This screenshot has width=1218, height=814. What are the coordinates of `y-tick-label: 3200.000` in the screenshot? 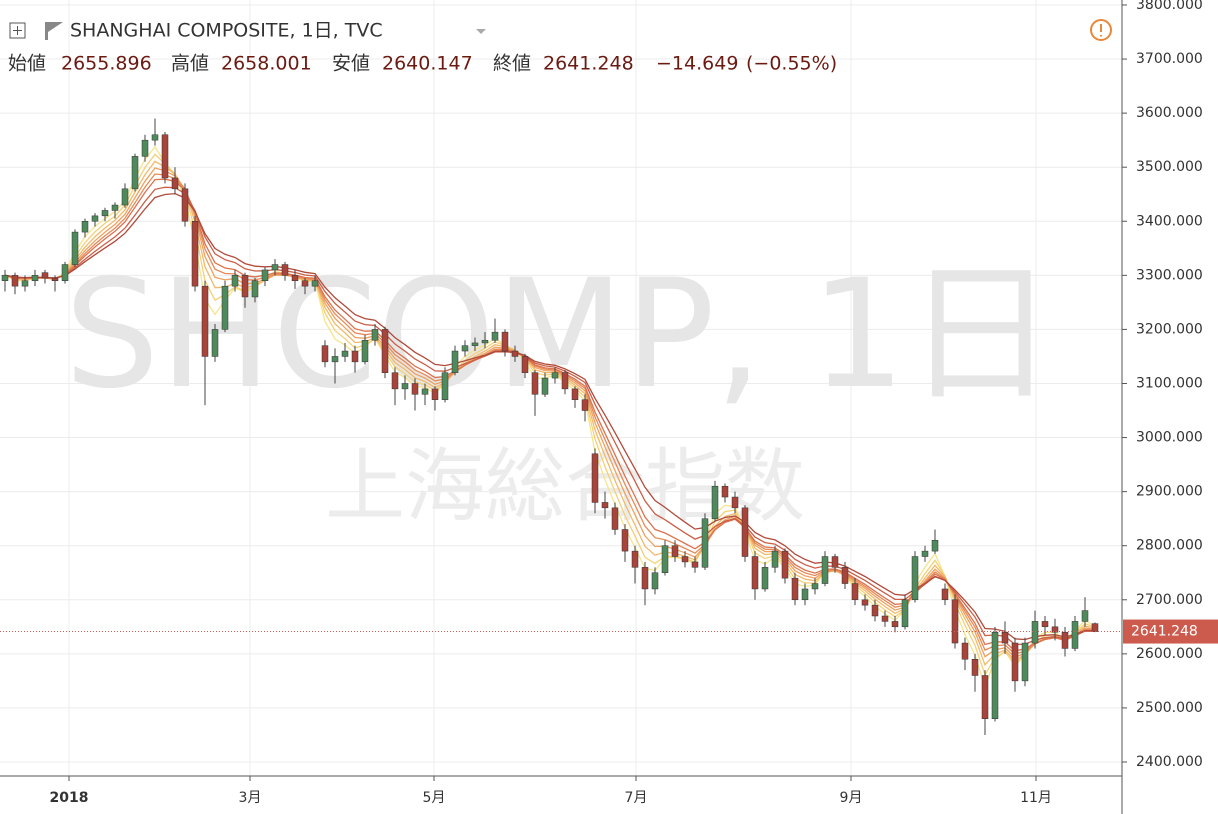 It's located at (1169, 329).